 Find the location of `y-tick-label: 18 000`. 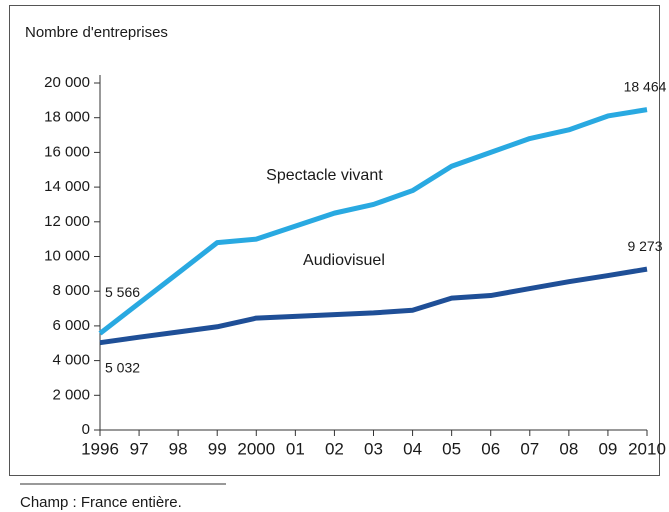

y-tick-label: 18 000 is located at coordinates (67, 117).